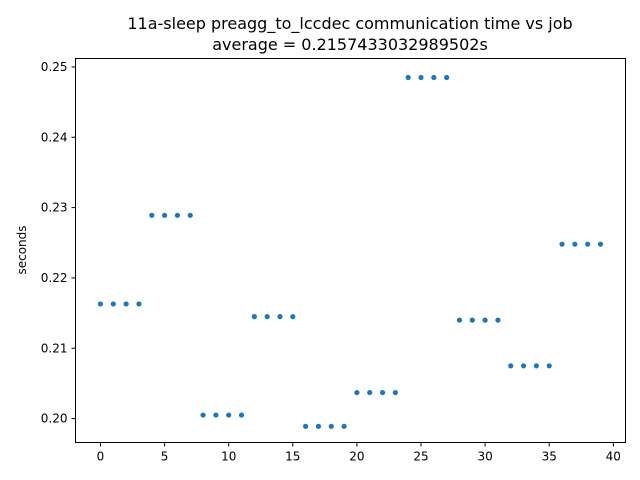  I want to click on x-axis-ticks: 0 5 10 15 20 25 30 35 40, so click(359, 453).